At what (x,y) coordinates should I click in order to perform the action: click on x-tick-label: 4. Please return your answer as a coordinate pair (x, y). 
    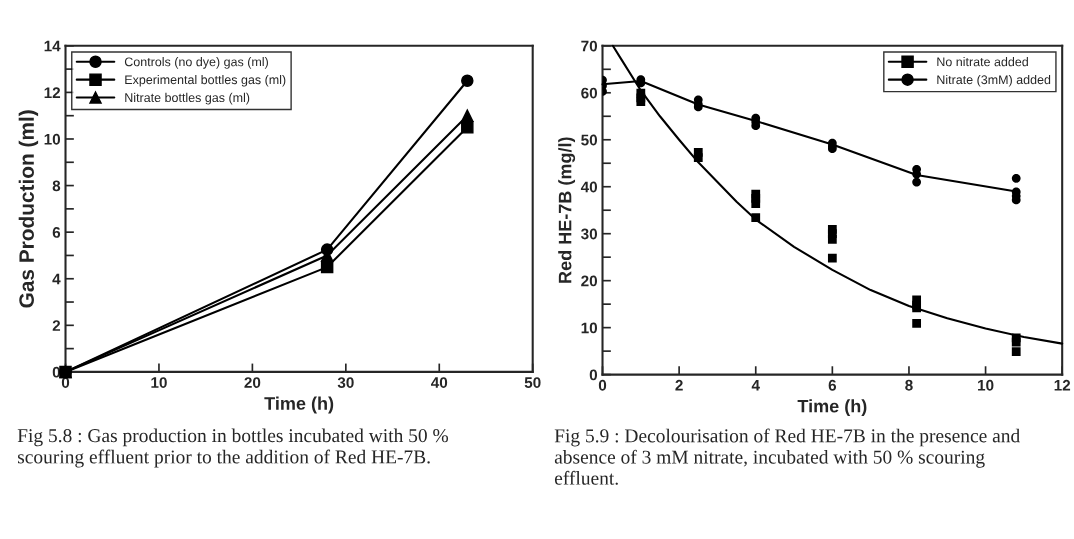
    Looking at the image, I should click on (755, 385).